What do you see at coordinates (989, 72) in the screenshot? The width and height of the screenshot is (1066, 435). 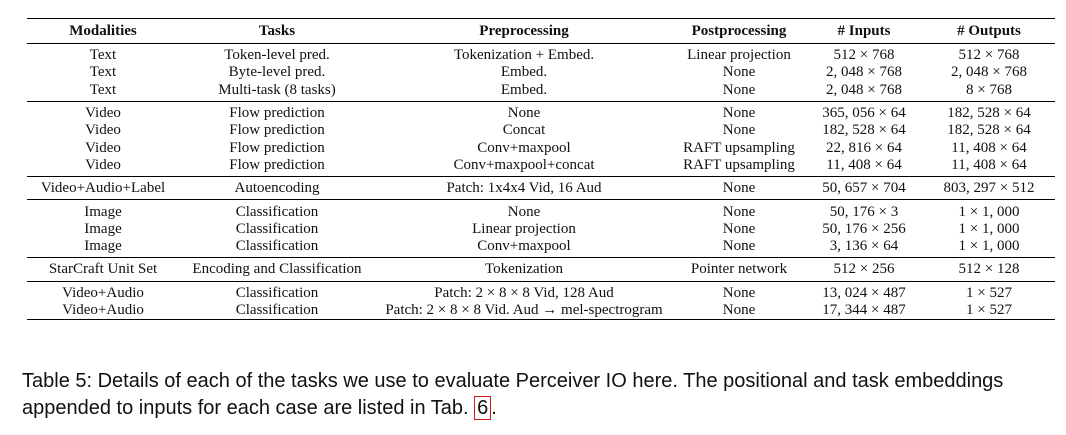 I see `outputs-cell: 2, 048 × 768` at bounding box center [989, 72].